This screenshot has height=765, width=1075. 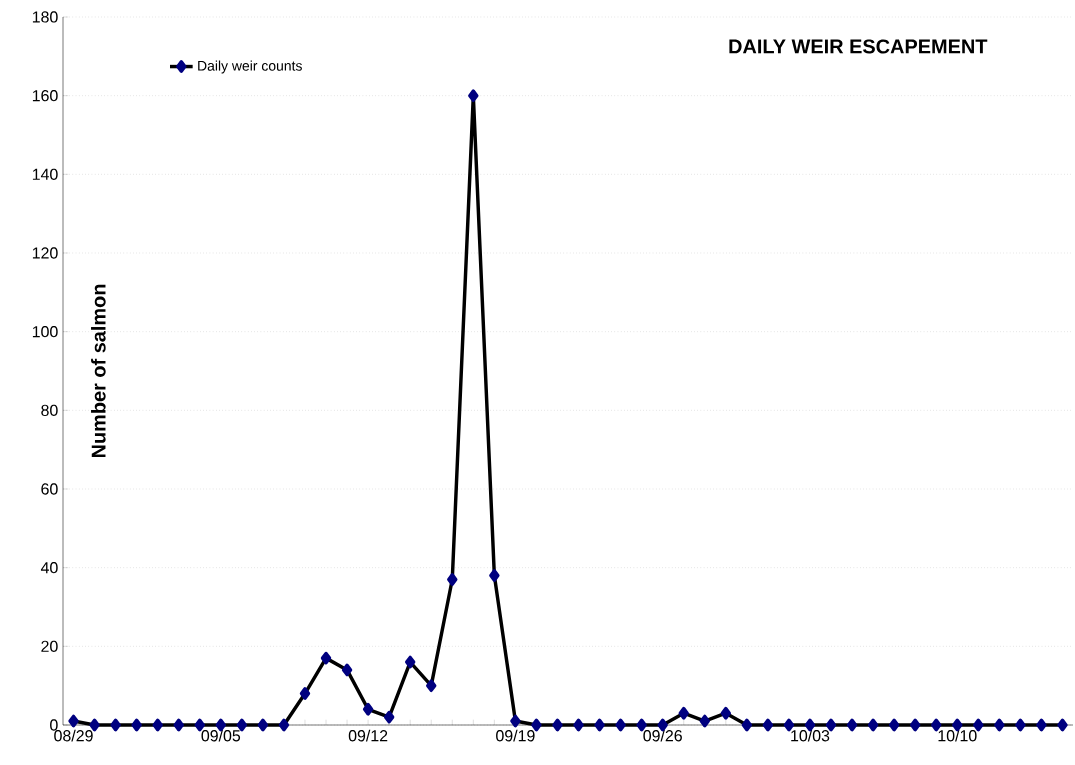 What do you see at coordinates (250, 67) in the screenshot?
I see `legend-label: Daily weir counts` at bounding box center [250, 67].